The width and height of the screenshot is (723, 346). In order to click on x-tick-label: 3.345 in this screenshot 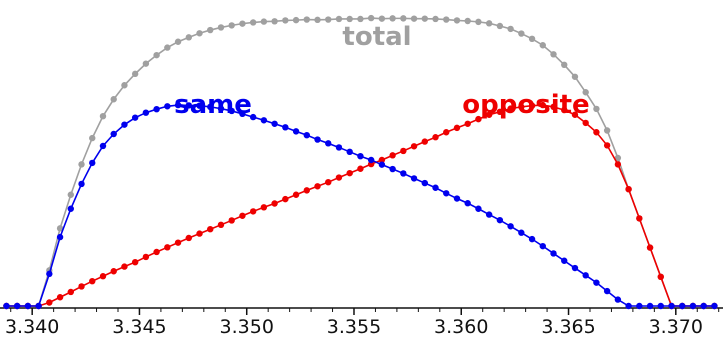, I will do `click(139, 327)`.